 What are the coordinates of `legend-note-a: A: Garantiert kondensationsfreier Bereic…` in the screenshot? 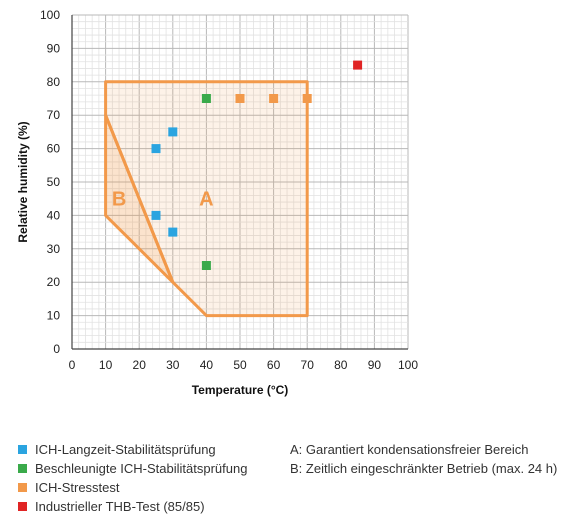 It's located at (409, 449).